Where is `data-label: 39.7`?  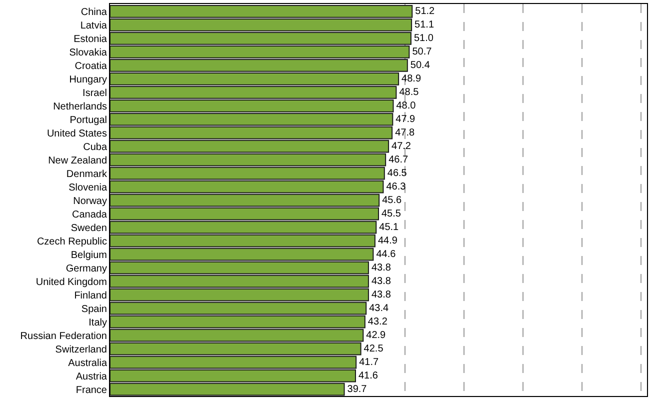 data-label: 39.7 is located at coordinates (357, 389).